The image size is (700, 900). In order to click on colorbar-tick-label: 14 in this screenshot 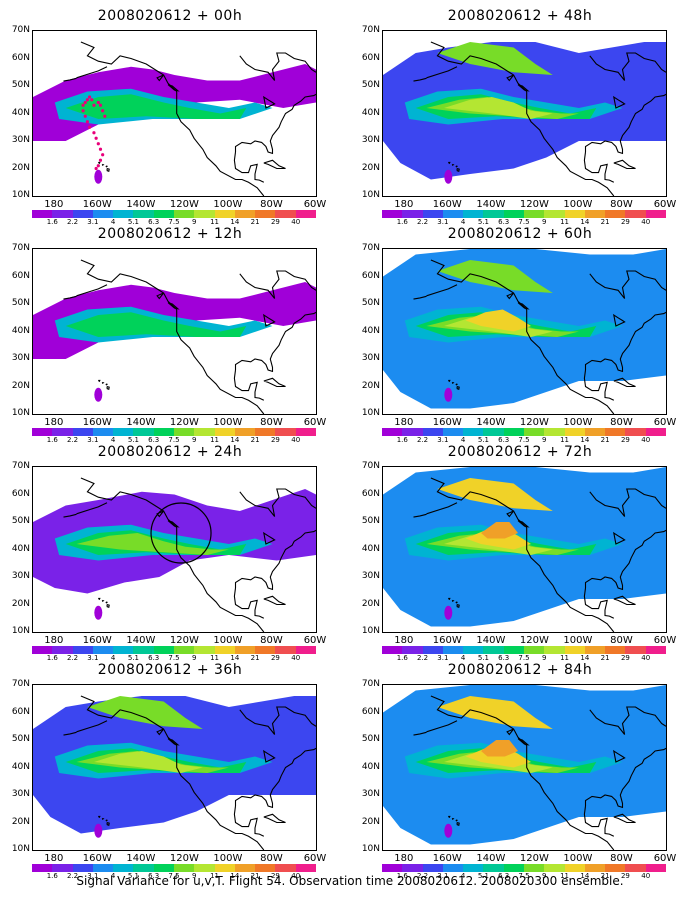, I will do `click(585, 440)`.